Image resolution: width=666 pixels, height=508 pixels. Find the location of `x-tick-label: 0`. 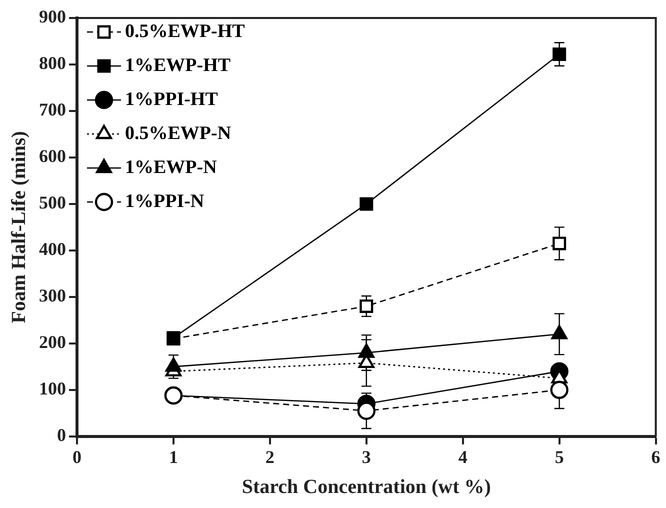

x-tick-label: 0 is located at coordinates (77, 456).